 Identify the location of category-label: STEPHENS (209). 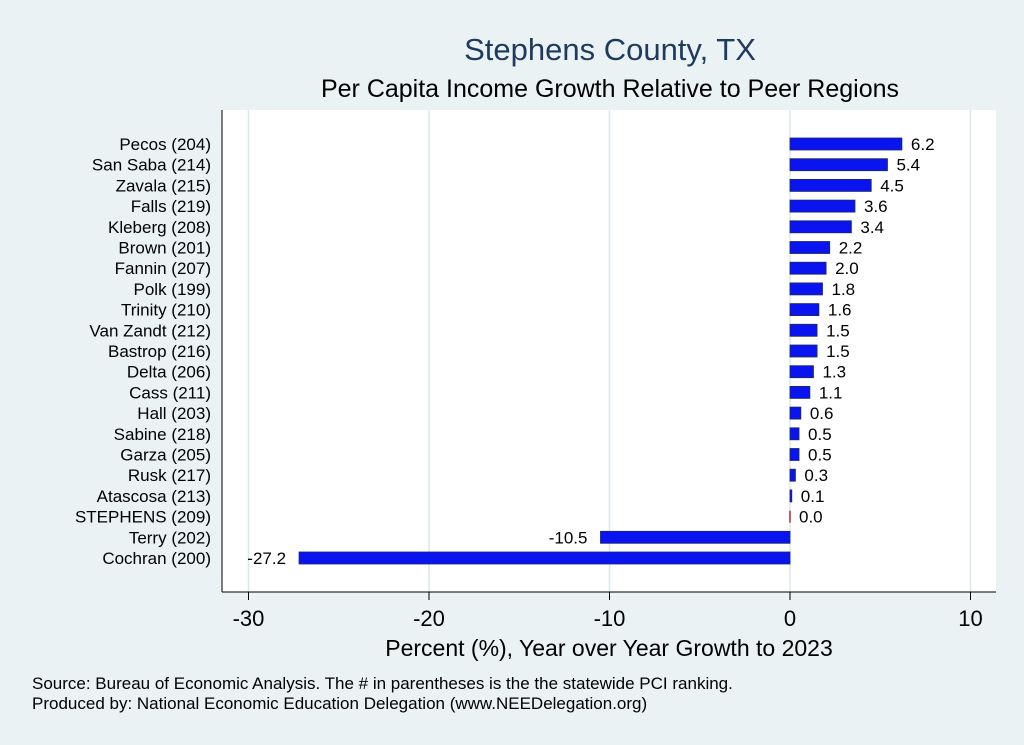
(143, 517).